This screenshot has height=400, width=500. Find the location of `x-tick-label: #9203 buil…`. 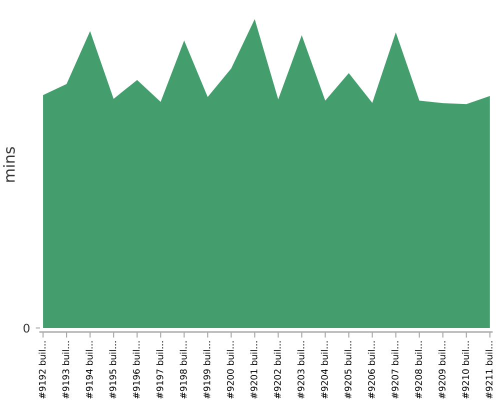

x-tick-label: #9203 buil… is located at coordinates (300, 370).